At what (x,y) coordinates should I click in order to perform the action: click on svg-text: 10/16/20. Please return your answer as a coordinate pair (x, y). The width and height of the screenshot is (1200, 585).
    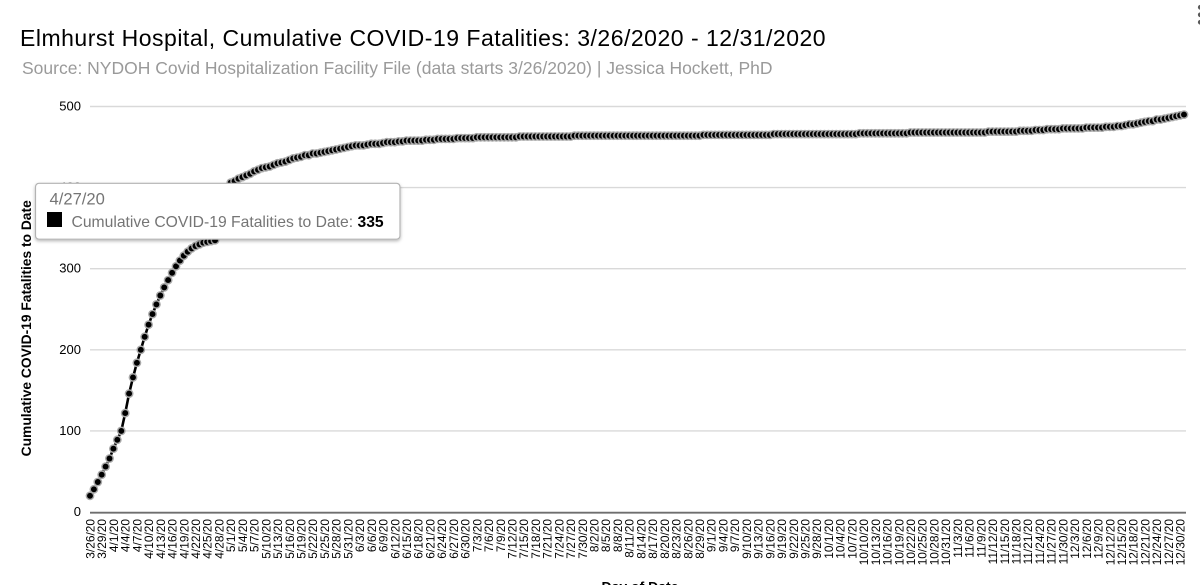
    Looking at the image, I should click on (888, 542).